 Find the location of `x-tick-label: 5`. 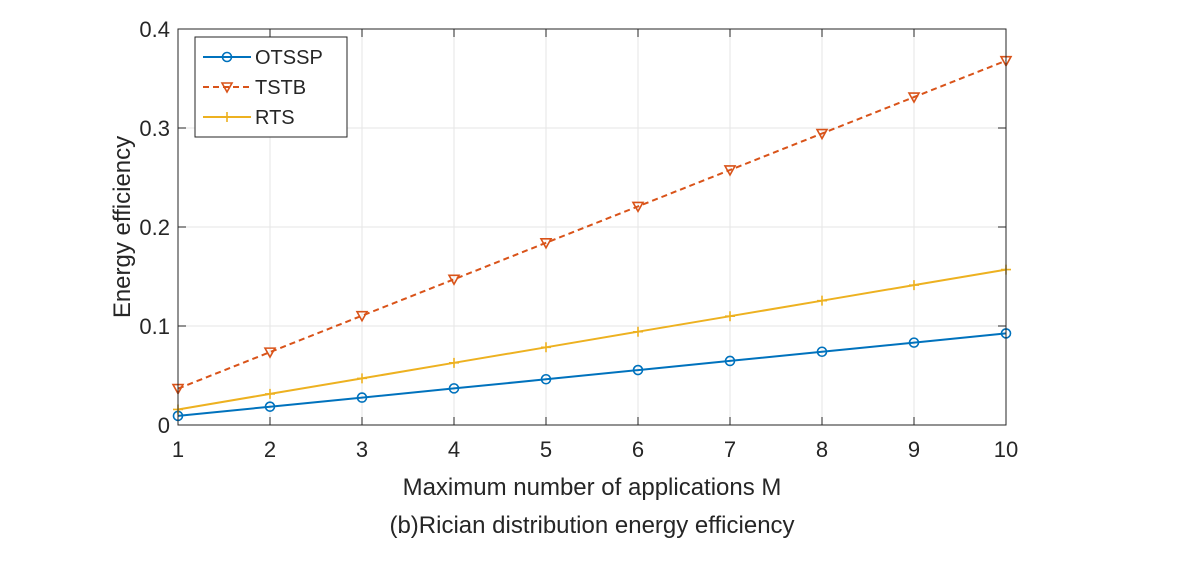

x-tick-label: 5 is located at coordinates (546, 449).